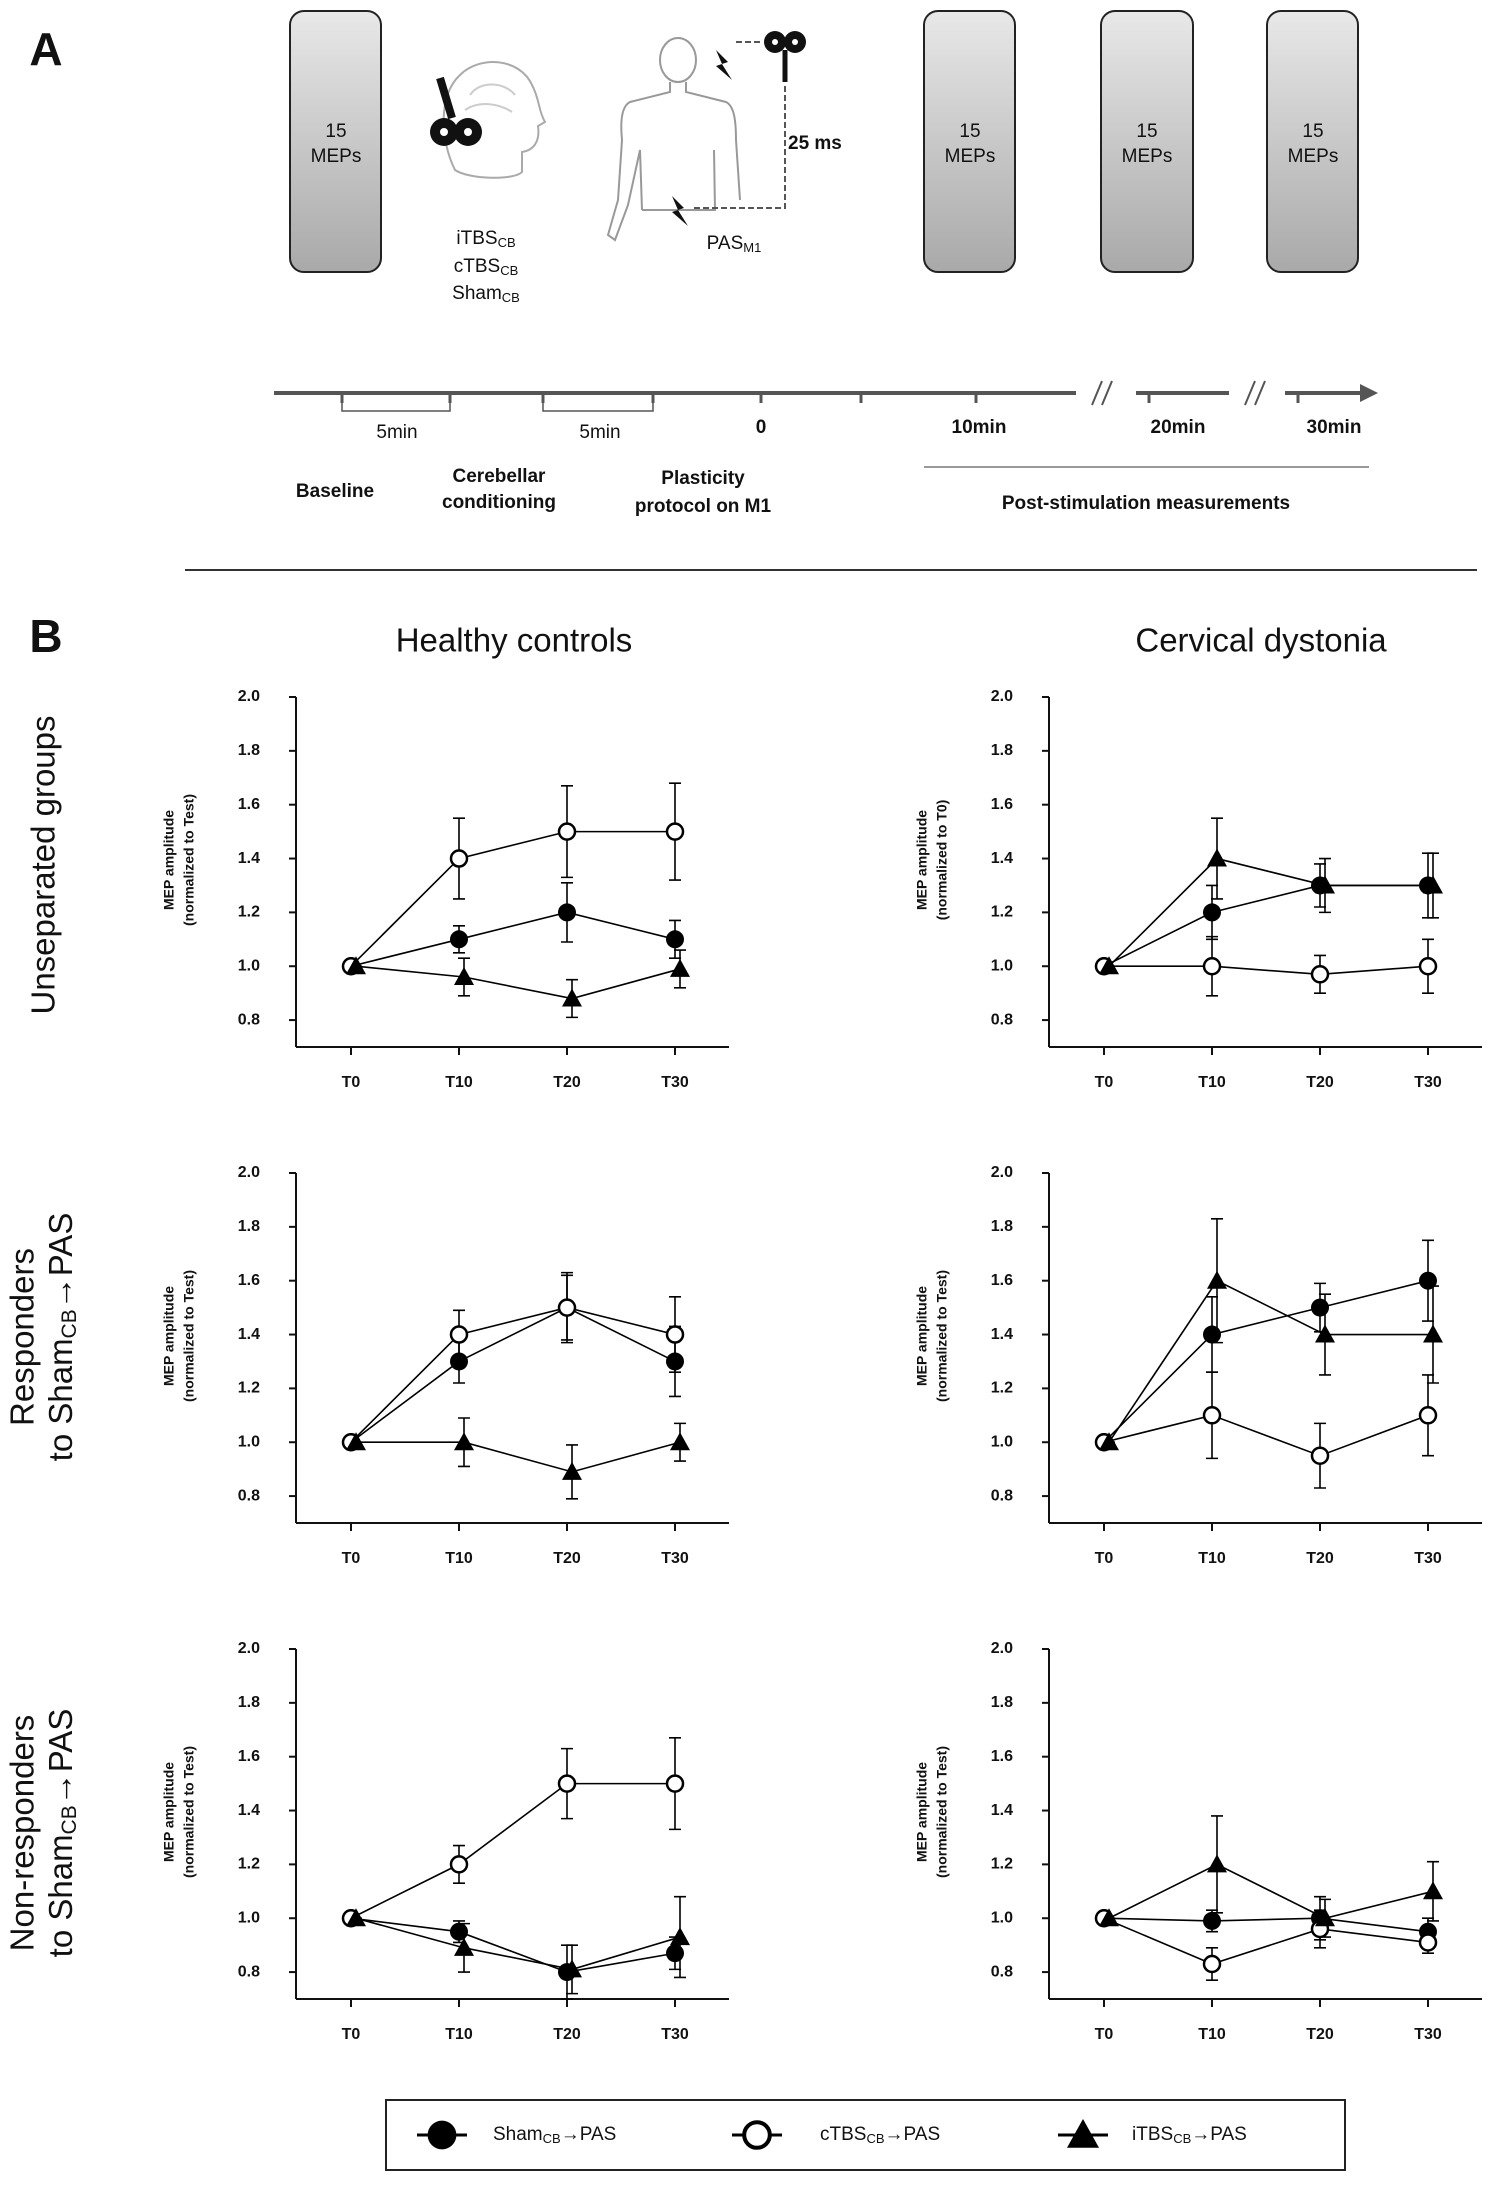 Image resolution: width=1500 pixels, height=2192 pixels. I want to click on protocol-label: cTBSCB, so click(486, 267).